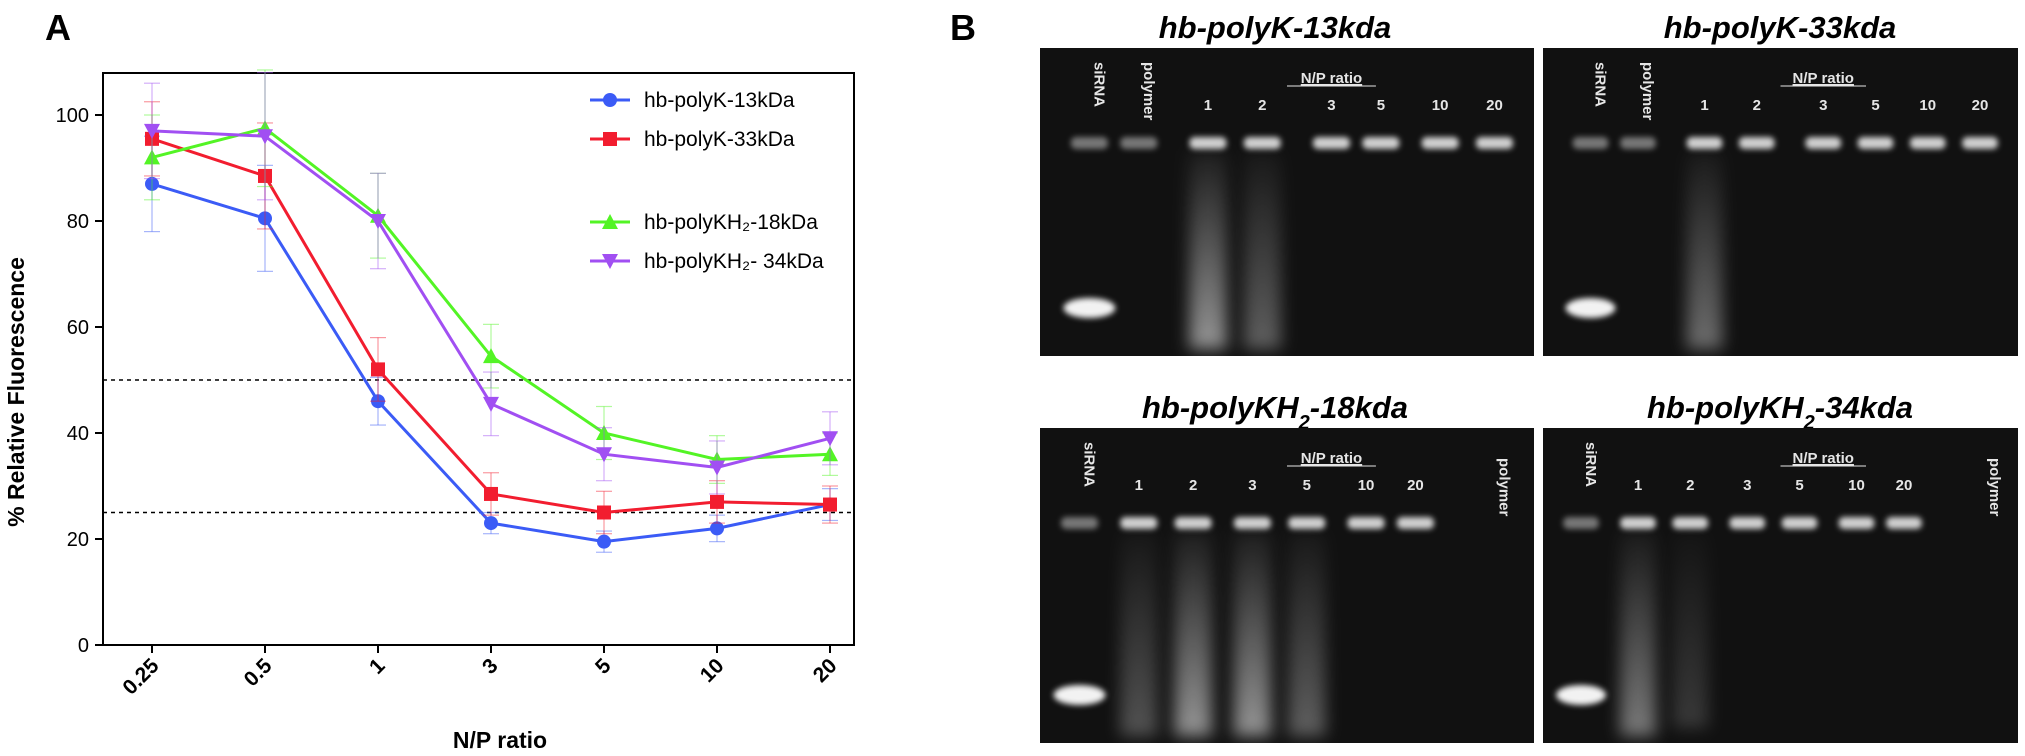  I want to click on gel-title-tail: -34kda, so click(1864, 407).